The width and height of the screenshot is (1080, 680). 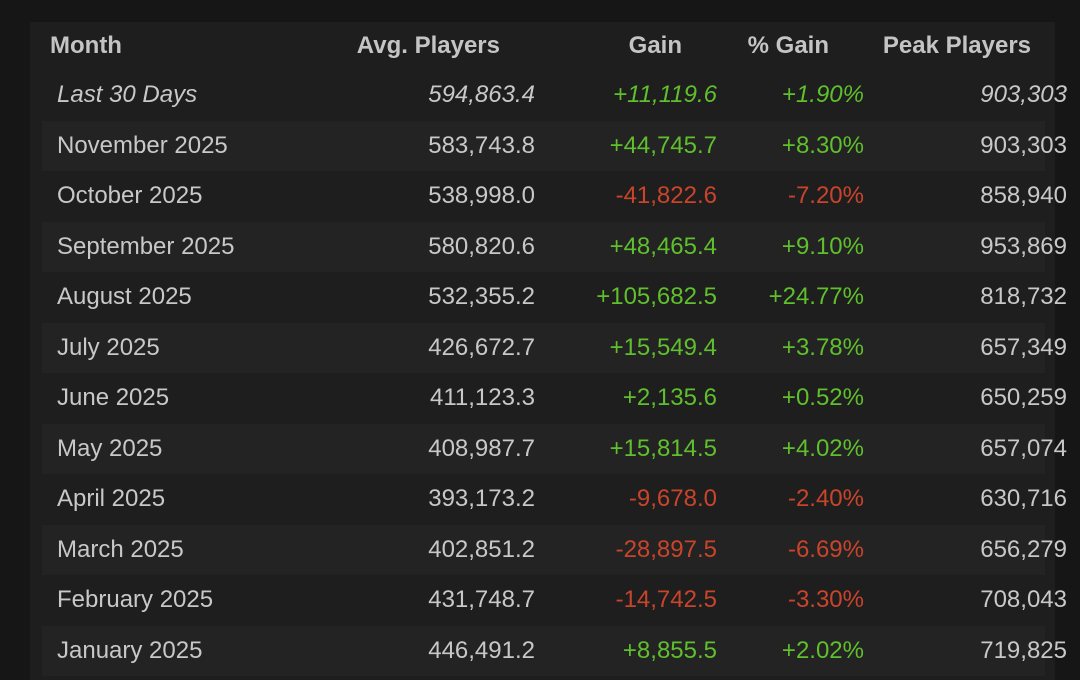 I want to click on avg-players-cell: 408,987.7, so click(x=481, y=448).